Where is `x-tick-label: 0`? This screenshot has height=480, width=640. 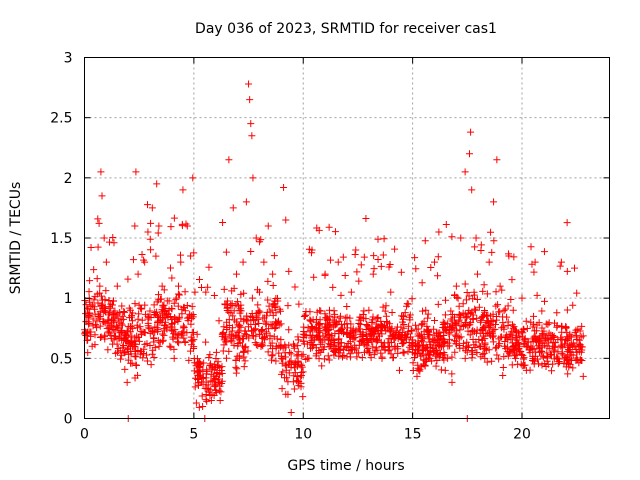 x-tick-label: 0 is located at coordinates (84, 435).